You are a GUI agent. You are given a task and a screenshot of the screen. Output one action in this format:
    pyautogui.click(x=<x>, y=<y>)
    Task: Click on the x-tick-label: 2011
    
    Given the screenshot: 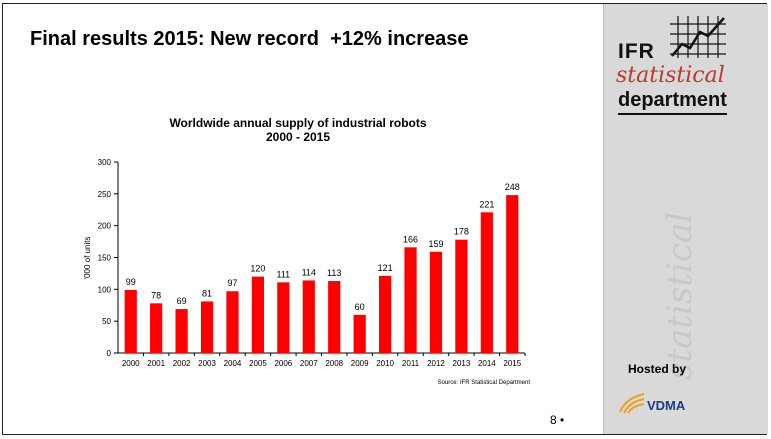 What is the action you would take?
    pyautogui.click(x=411, y=363)
    